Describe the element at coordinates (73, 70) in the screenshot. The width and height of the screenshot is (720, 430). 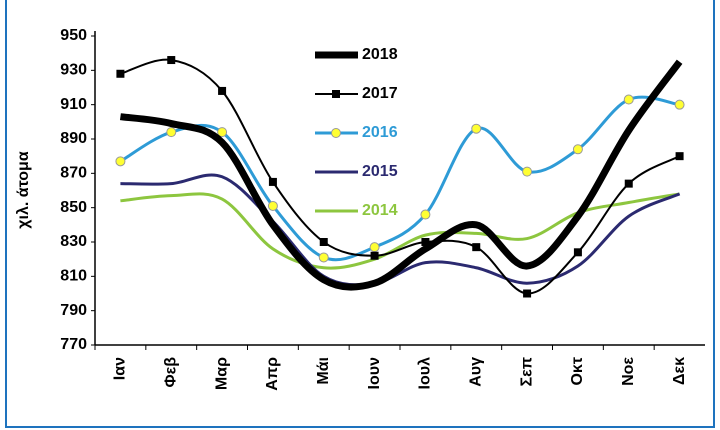
I see `y-tick-label: 930` at that location.